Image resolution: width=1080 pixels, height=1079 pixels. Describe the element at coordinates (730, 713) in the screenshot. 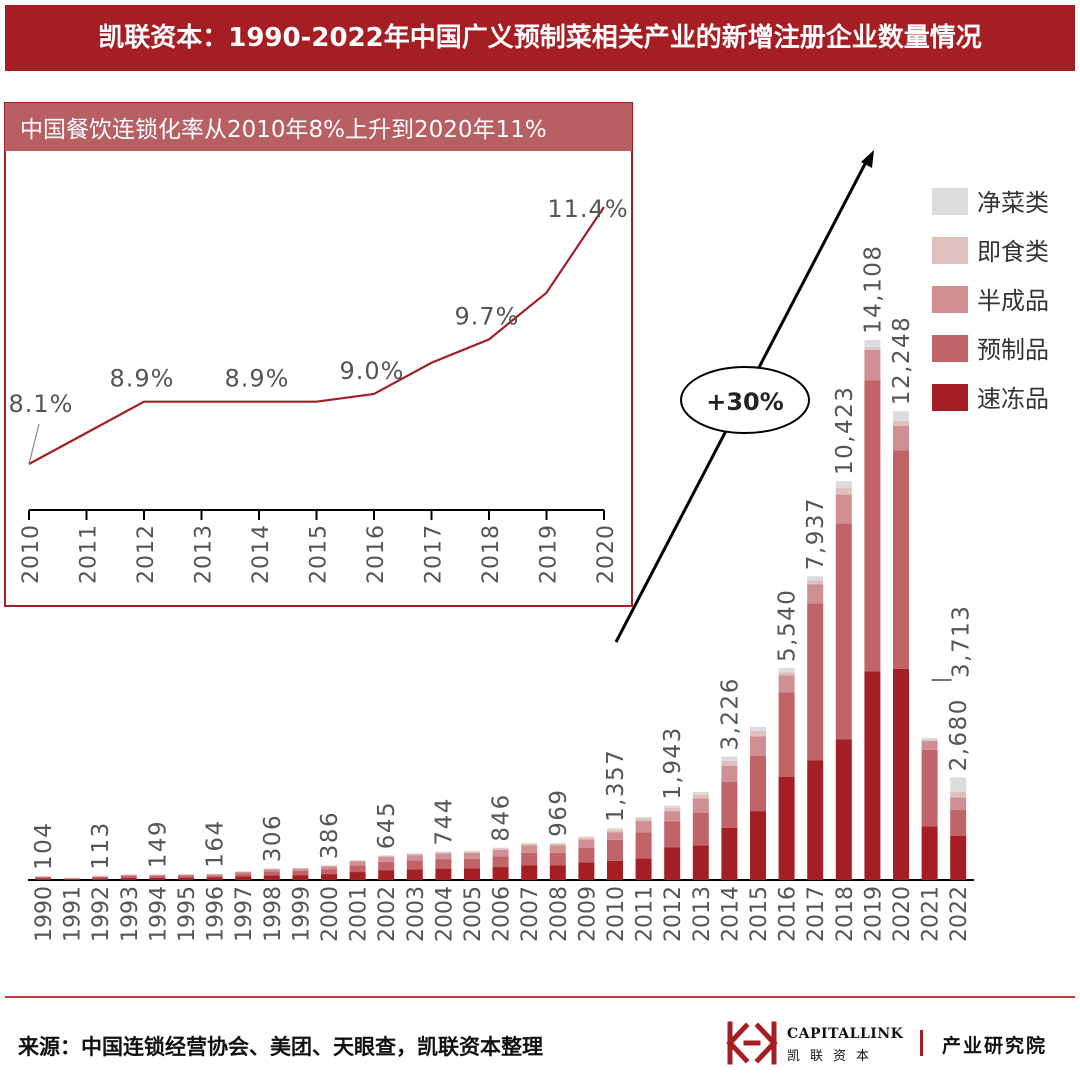

I see `bar-total-label: 3,226` at that location.